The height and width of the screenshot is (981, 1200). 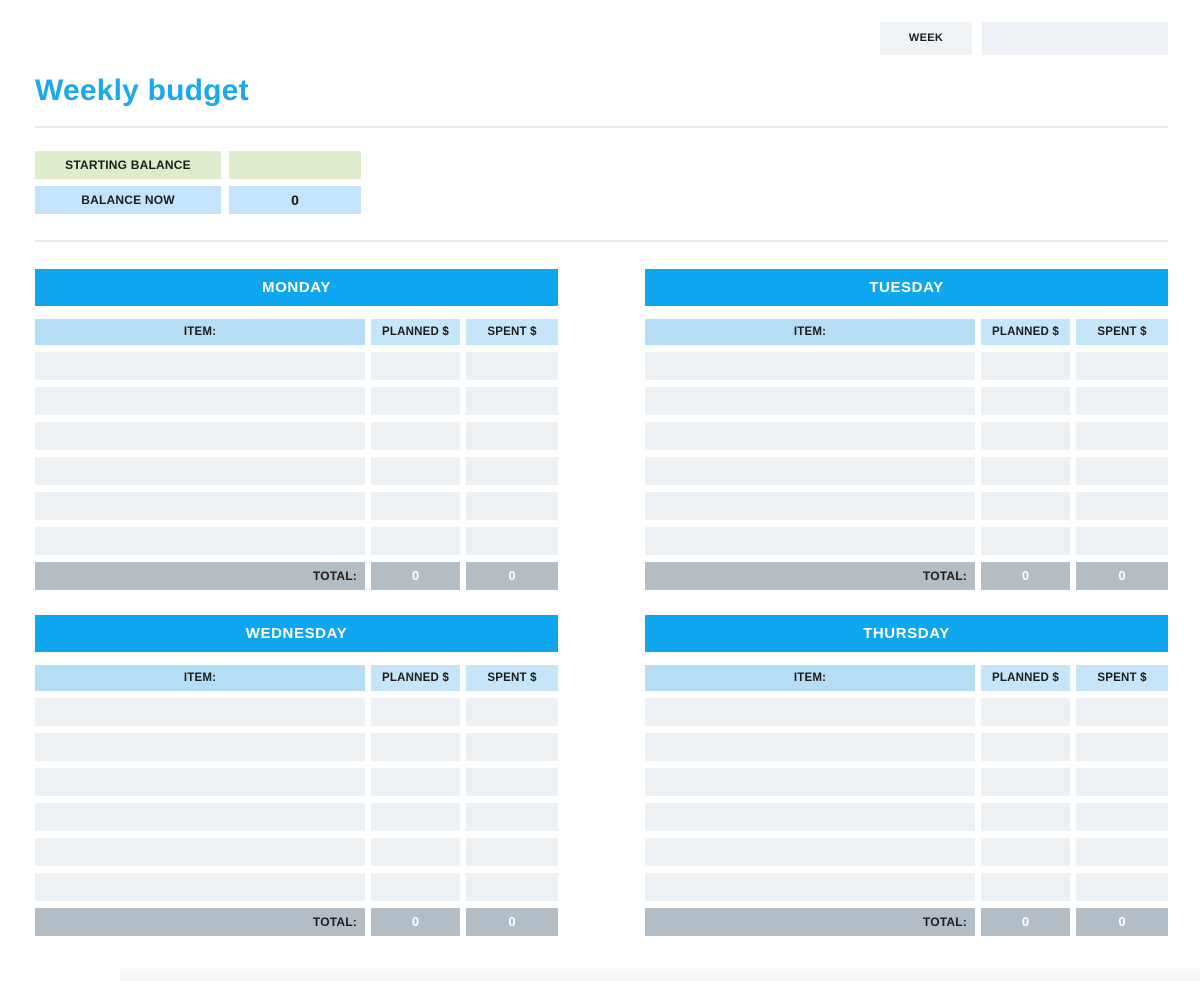 I want to click on starting-balance-value-cell, so click(x=295, y=165).